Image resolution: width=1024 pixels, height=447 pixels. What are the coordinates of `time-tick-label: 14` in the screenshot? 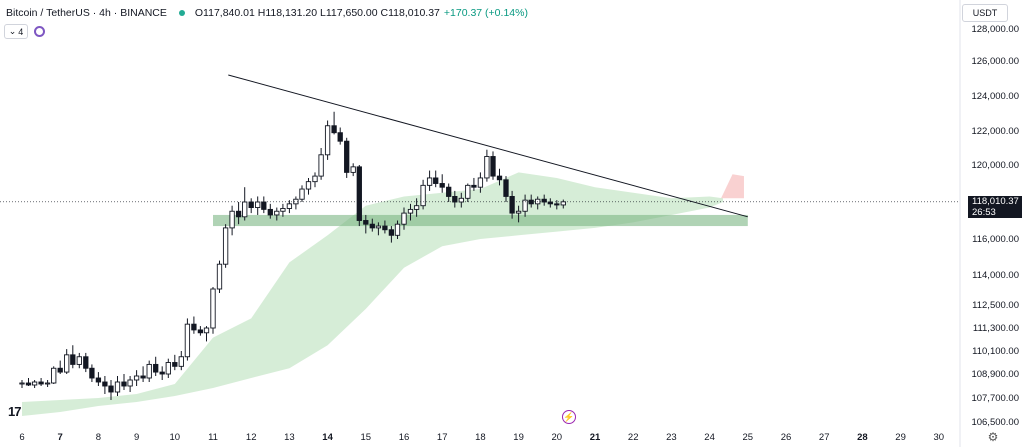 It's located at (327, 437).